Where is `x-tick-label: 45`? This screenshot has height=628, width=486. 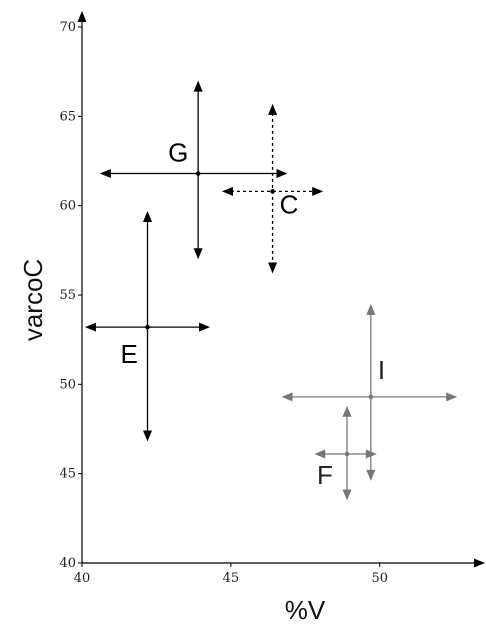 x-tick-label: 45 is located at coordinates (231, 578).